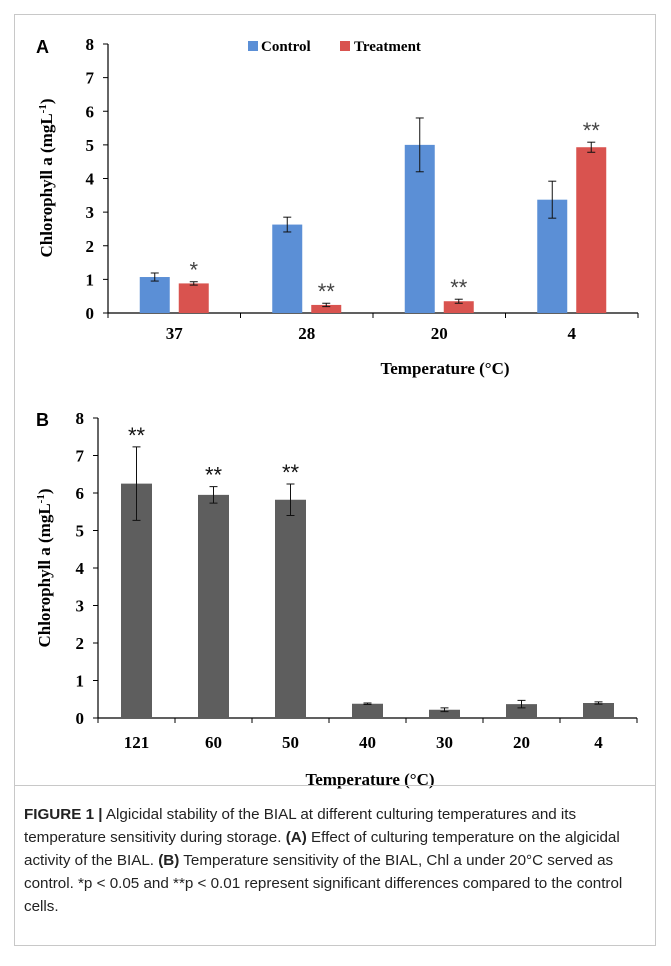 Image resolution: width=671 pixels, height=966 pixels. I want to click on panel-b-x-axis-label: Temperature (°C), so click(369, 779).